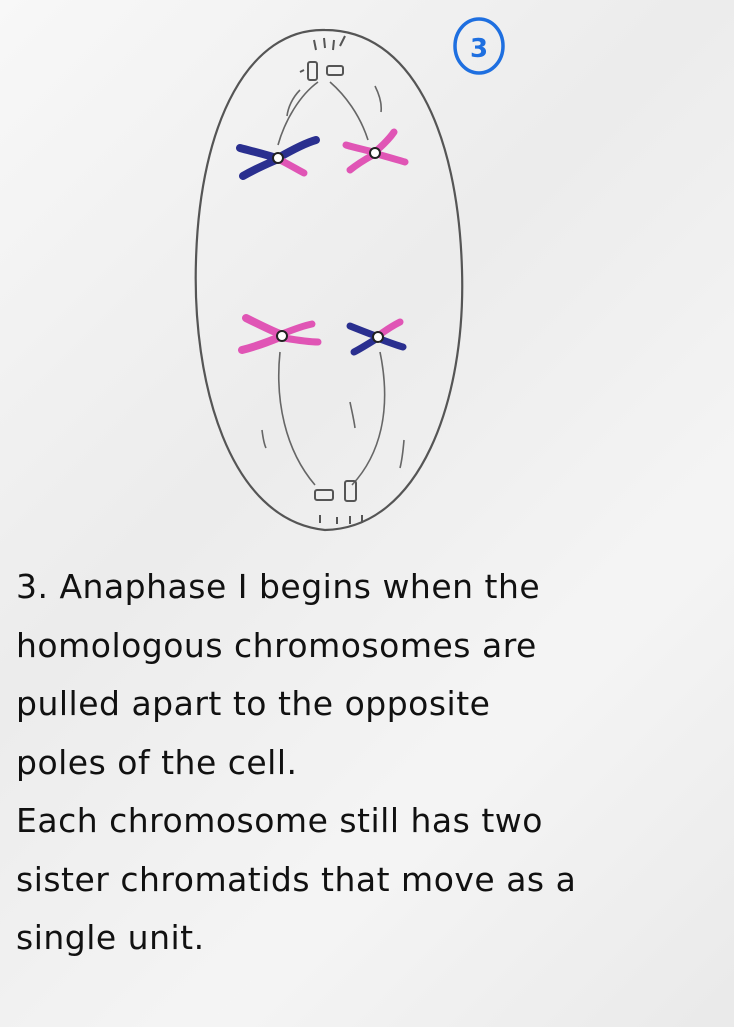 The height and width of the screenshot is (1027, 734). What do you see at coordinates (376, 337) in the screenshot?
I see `chromosome-bottom-right-blue` at bounding box center [376, 337].